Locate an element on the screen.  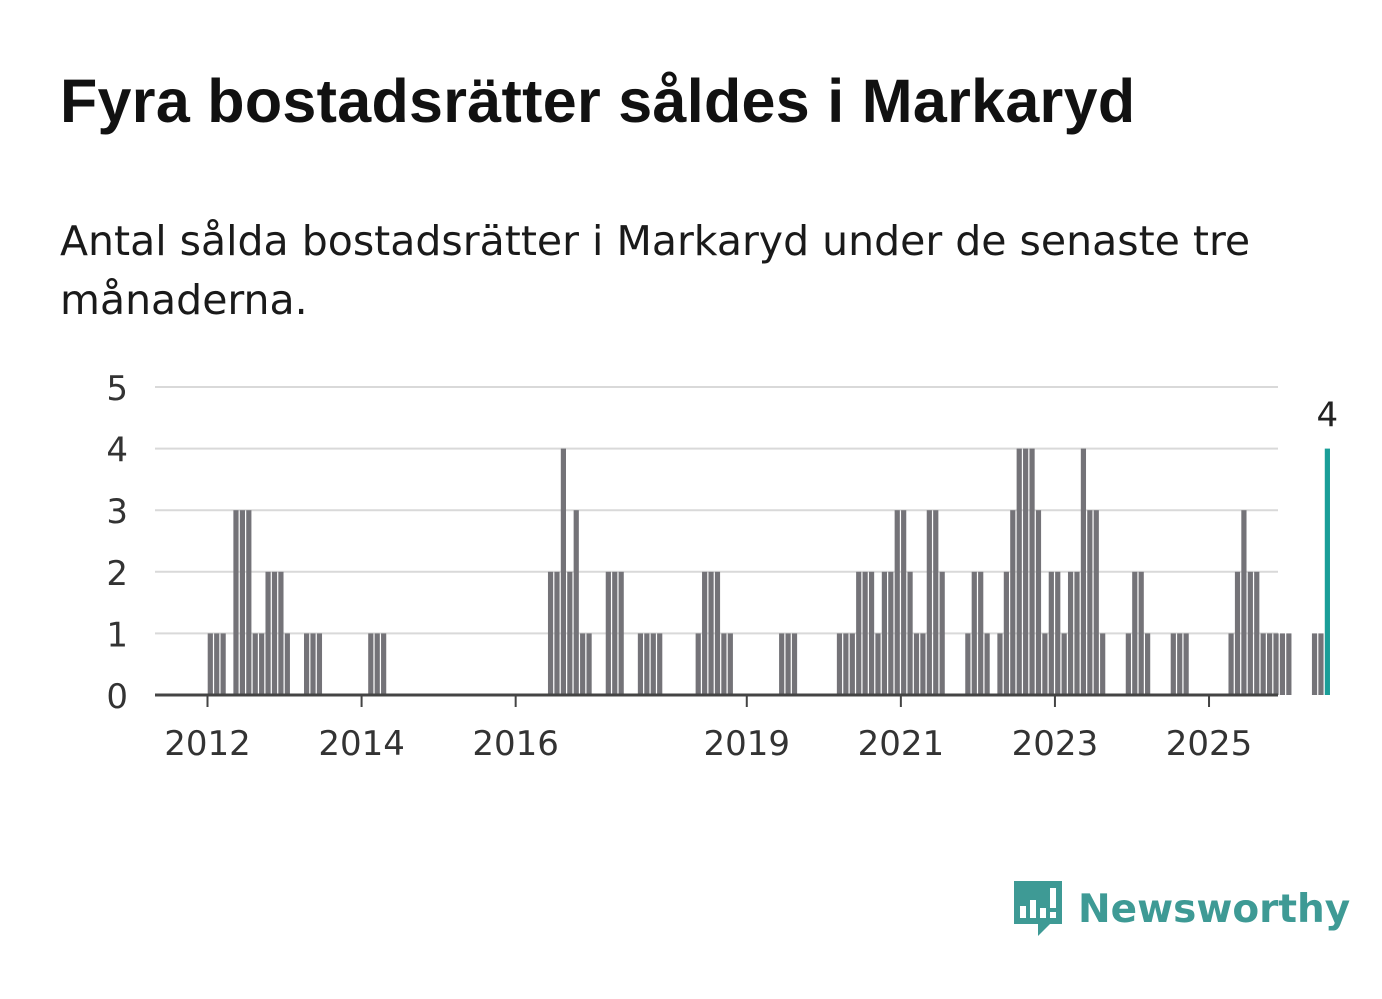
x-tick-label: 2023 is located at coordinates (1055, 744).